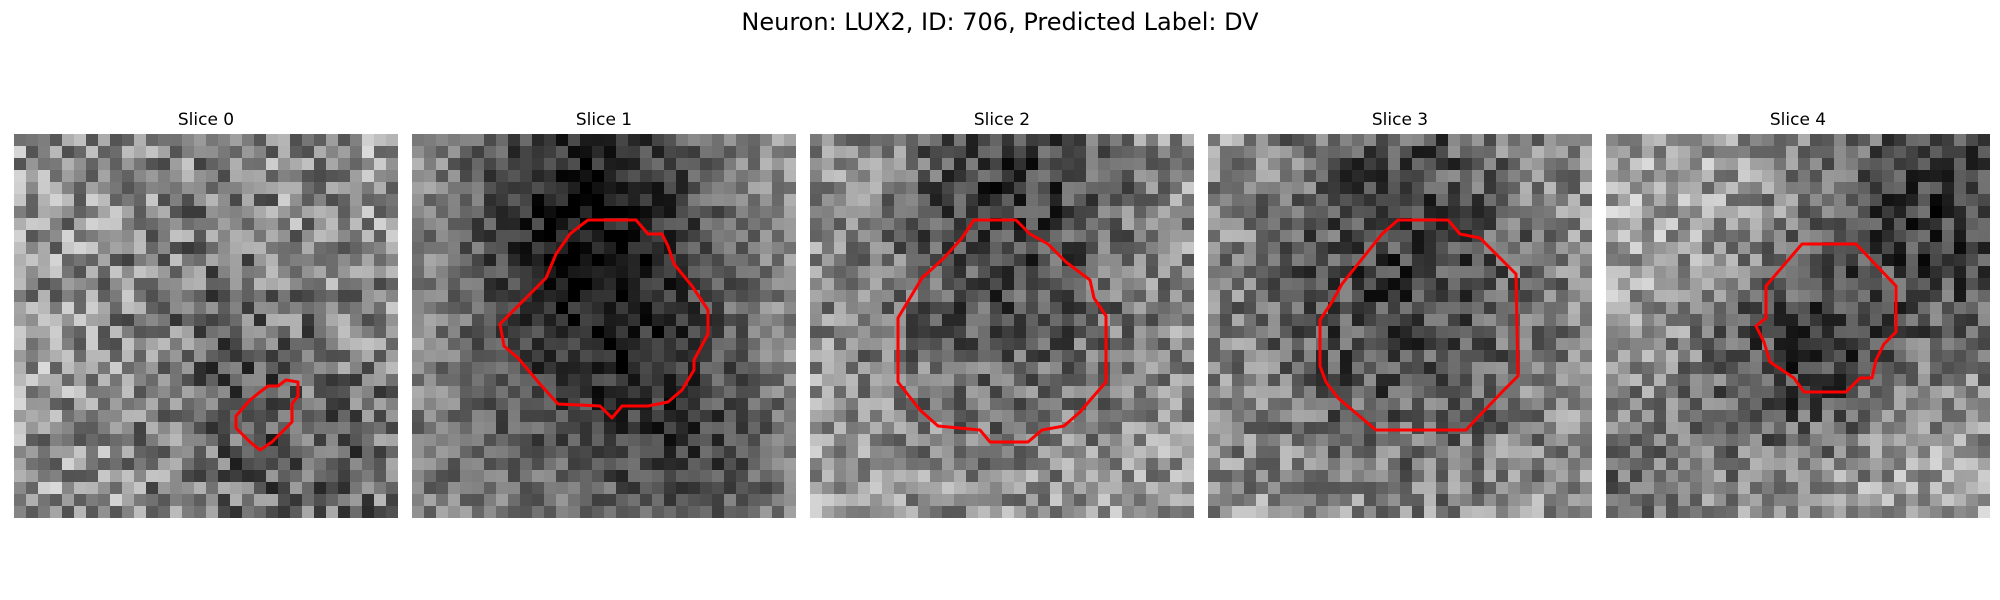 The height and width of the screenshot is (600, 2000). What do you see at coordinates (1400, 120) in the screenshot?
I see `panel-title-slice-3: Slice 3` at bounding box center [1400, 120].